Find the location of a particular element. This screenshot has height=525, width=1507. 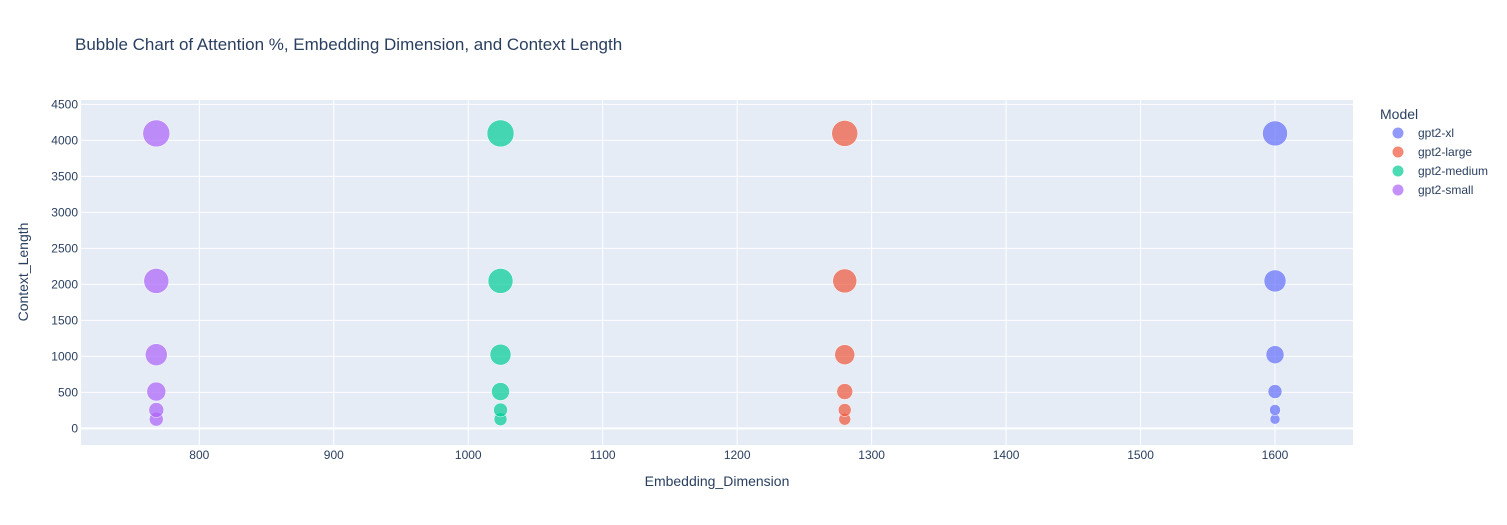

y-tick-label: 500 is located at coordinates (68, 392).